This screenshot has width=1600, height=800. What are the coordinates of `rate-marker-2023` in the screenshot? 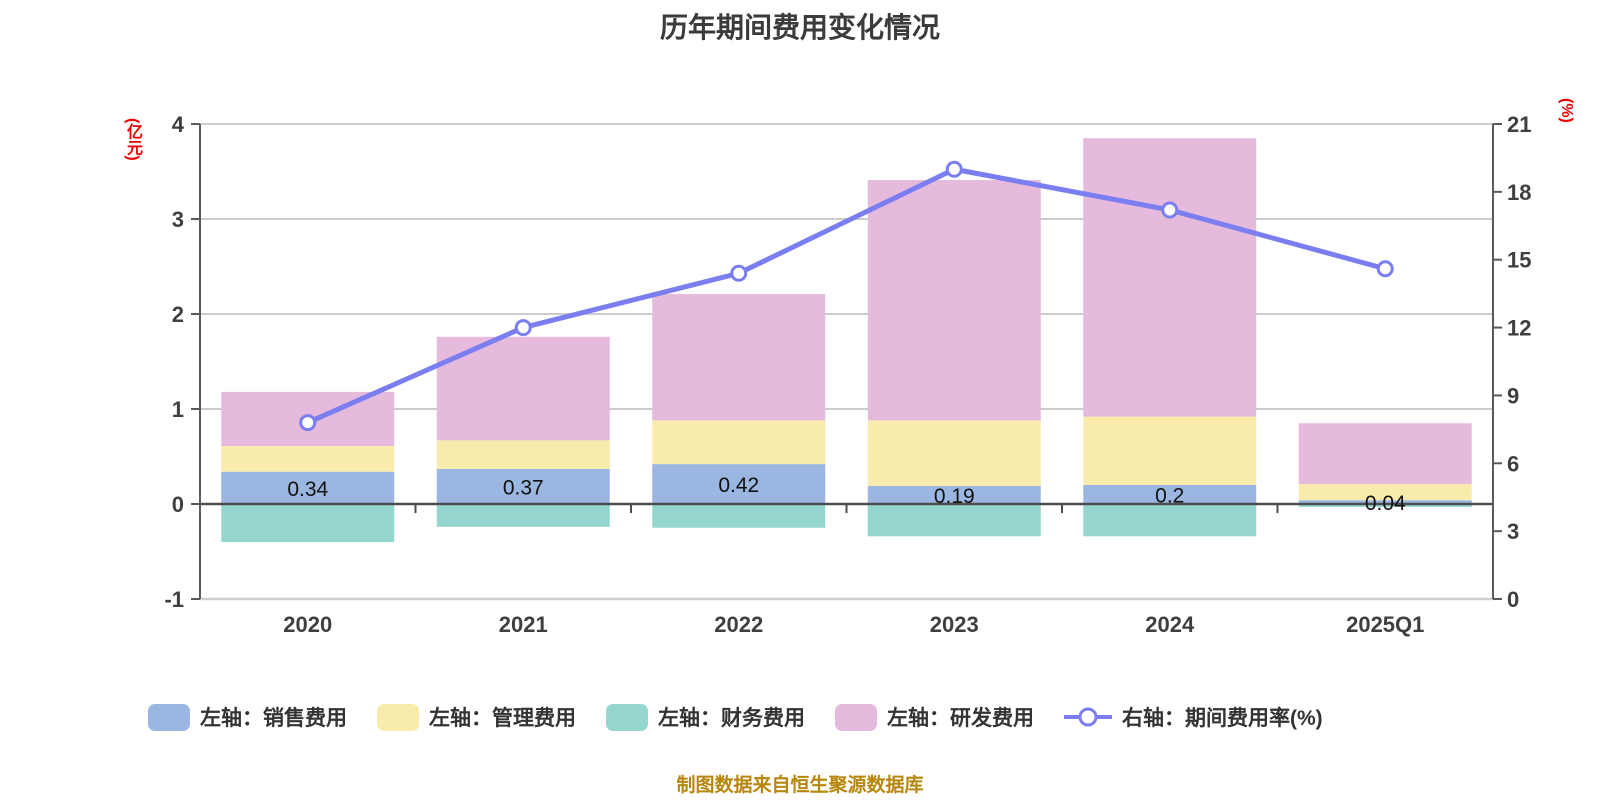 It's located at (954, 169).